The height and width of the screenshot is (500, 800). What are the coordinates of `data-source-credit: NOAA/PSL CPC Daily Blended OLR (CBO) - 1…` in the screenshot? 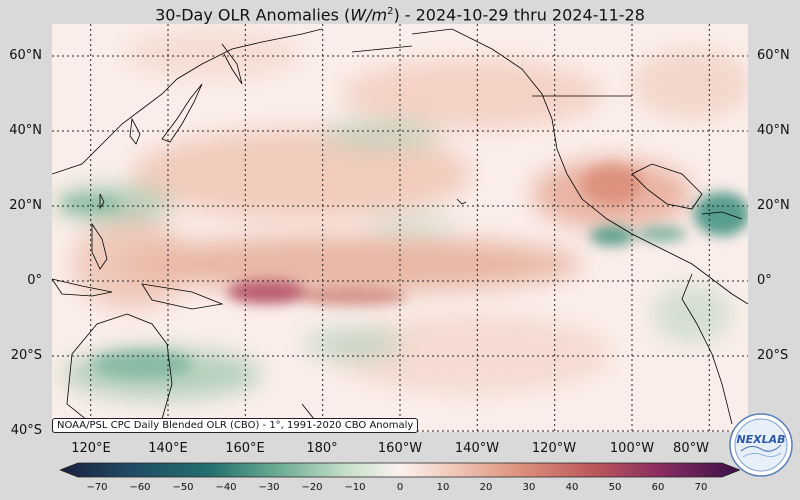 It's located at (235, 425).